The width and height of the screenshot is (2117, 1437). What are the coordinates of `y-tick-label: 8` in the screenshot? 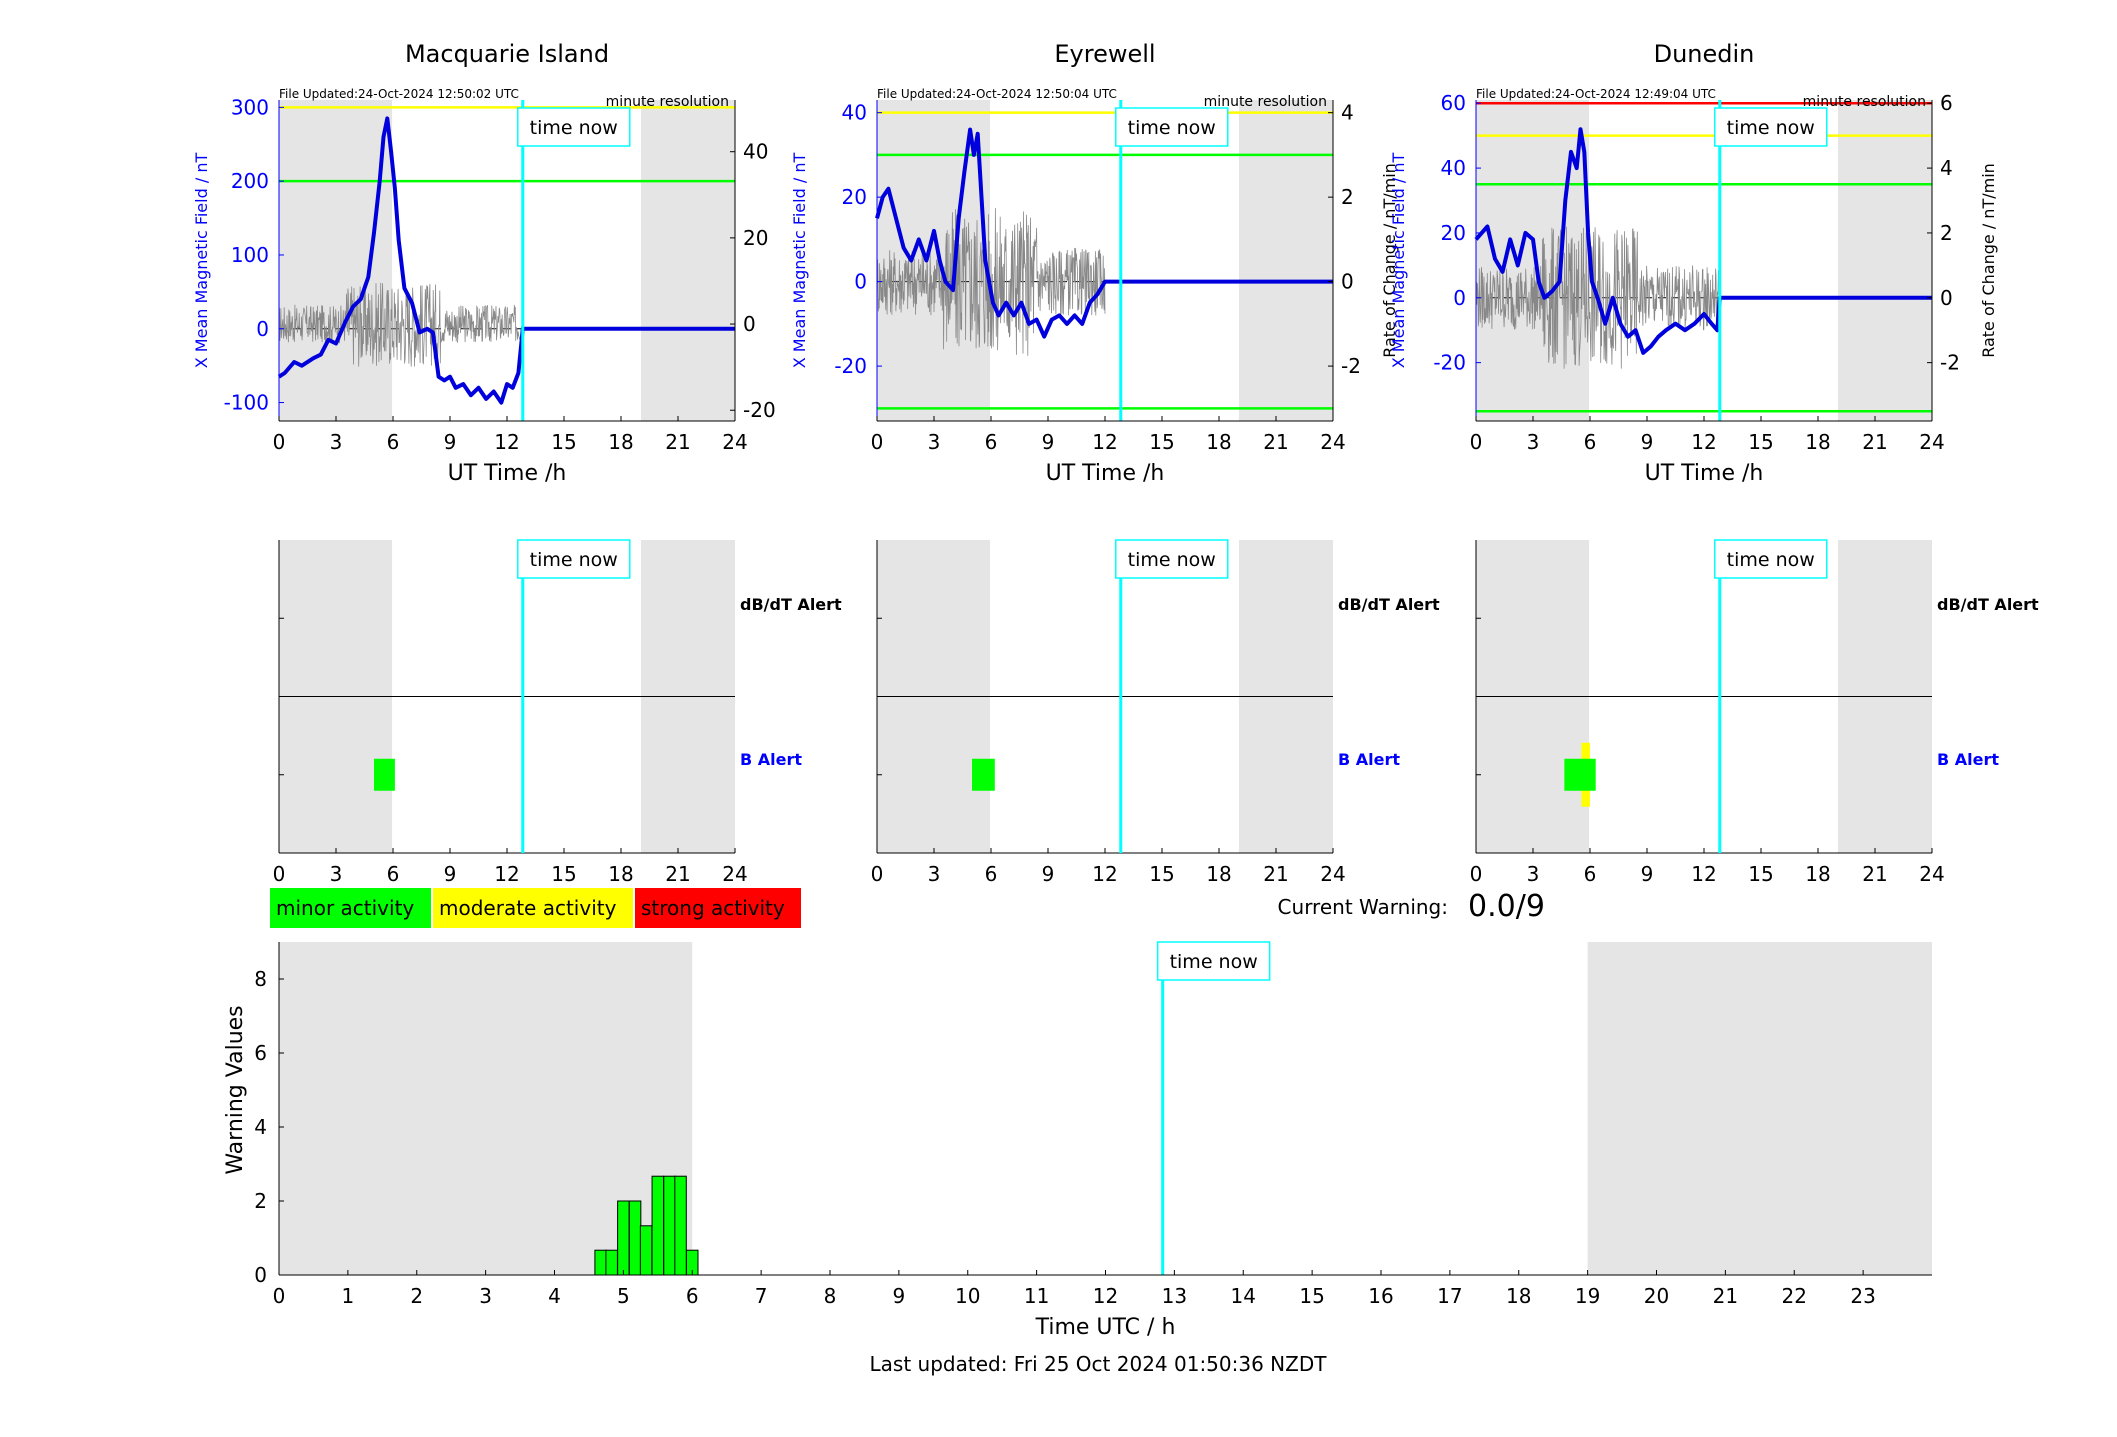 It's located at (260, 979).